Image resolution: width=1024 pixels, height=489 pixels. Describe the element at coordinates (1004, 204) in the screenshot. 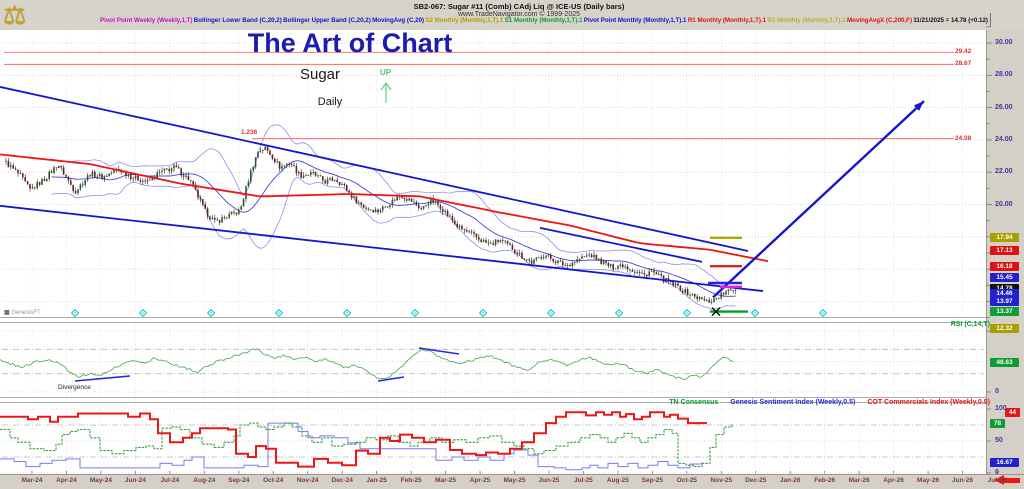

I see `price-axis-label: 20.00` at that location.